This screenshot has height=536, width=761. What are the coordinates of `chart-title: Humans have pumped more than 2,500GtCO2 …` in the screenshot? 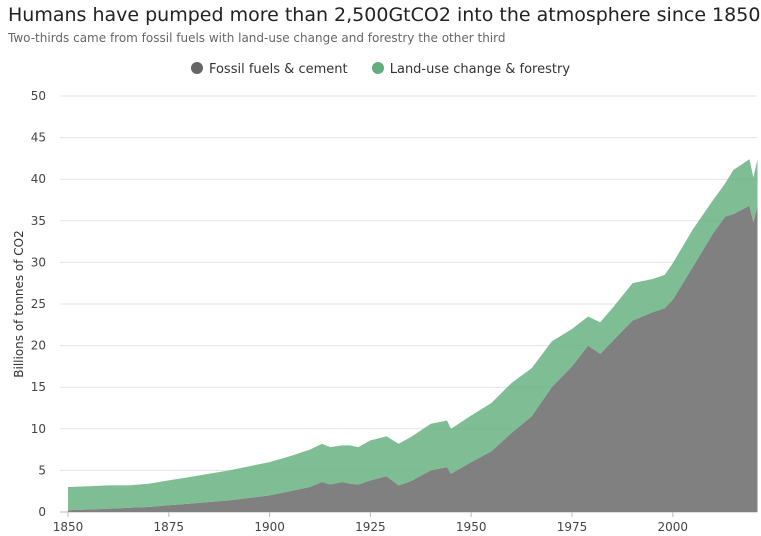 It's located at (384, 15).